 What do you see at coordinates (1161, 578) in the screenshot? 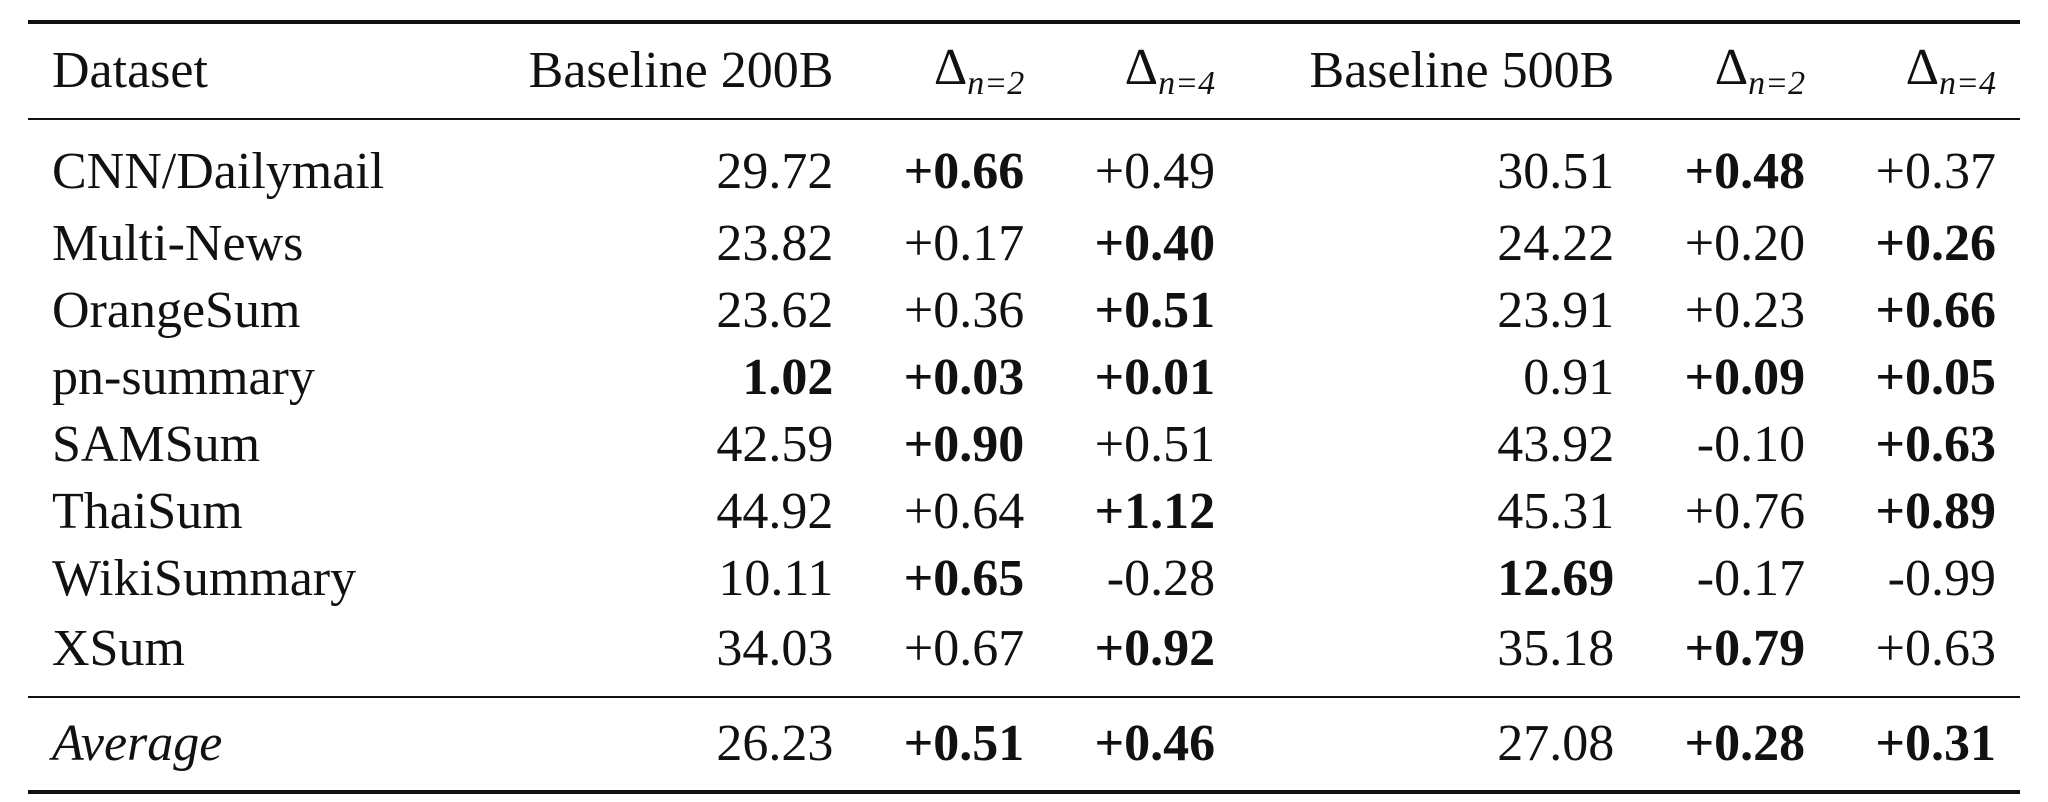
I see `cell-delta-n4-200b: -0.28` at bounding box center [1161, 578].